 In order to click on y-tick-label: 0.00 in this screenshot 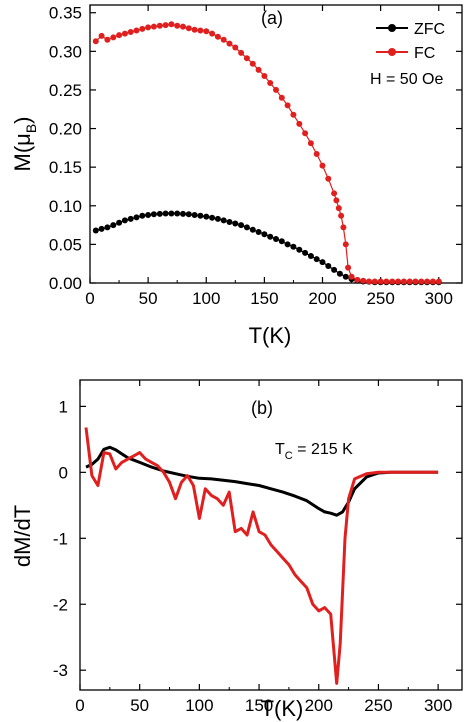, I will do `click(65, 283)`.